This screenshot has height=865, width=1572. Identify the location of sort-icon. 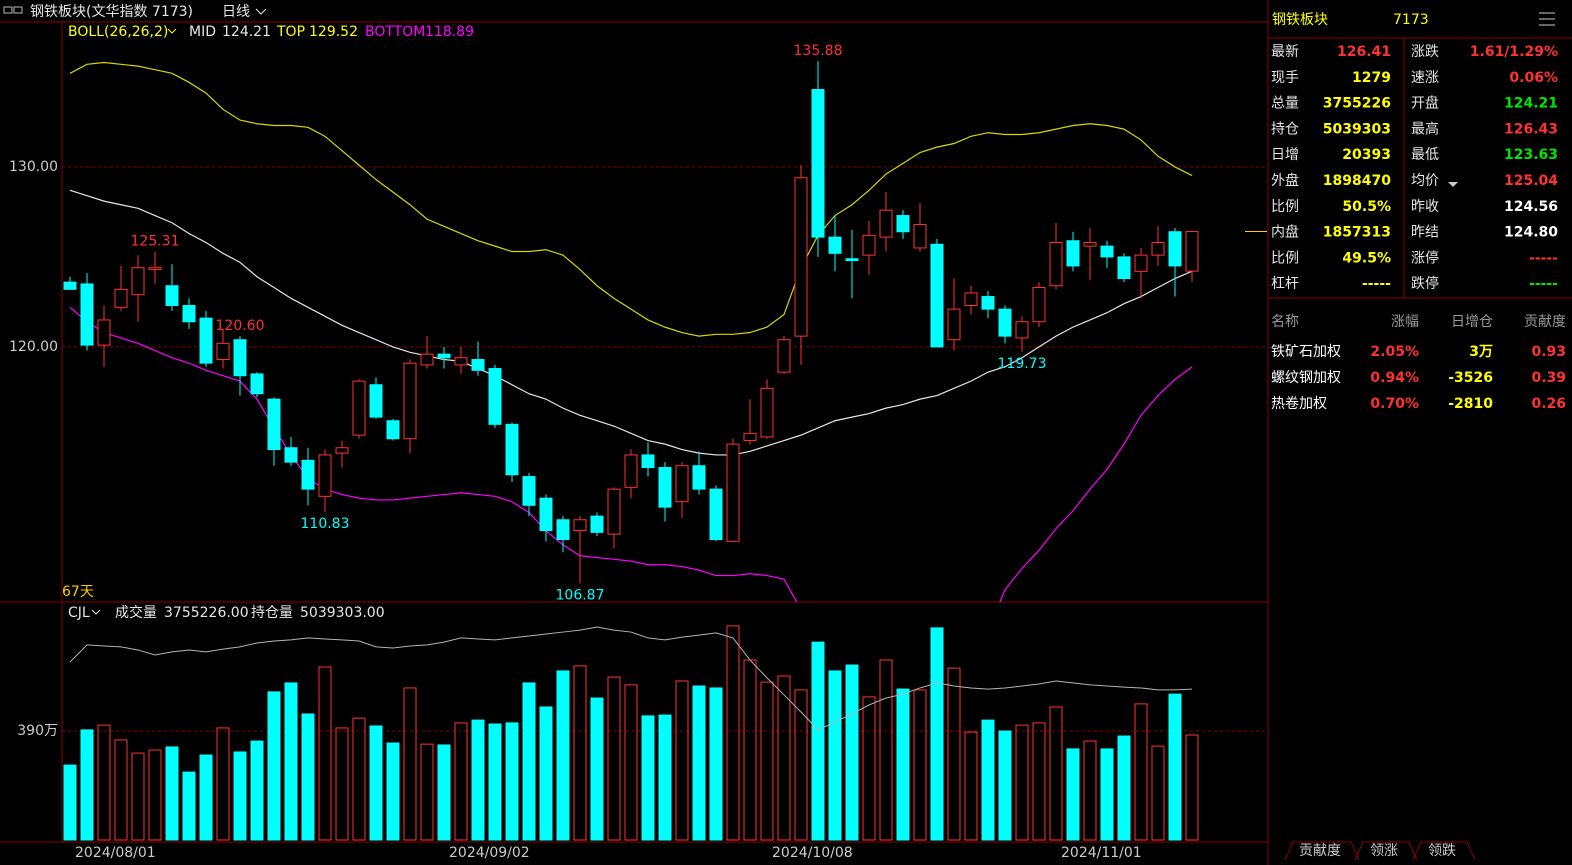
(1453, 184).